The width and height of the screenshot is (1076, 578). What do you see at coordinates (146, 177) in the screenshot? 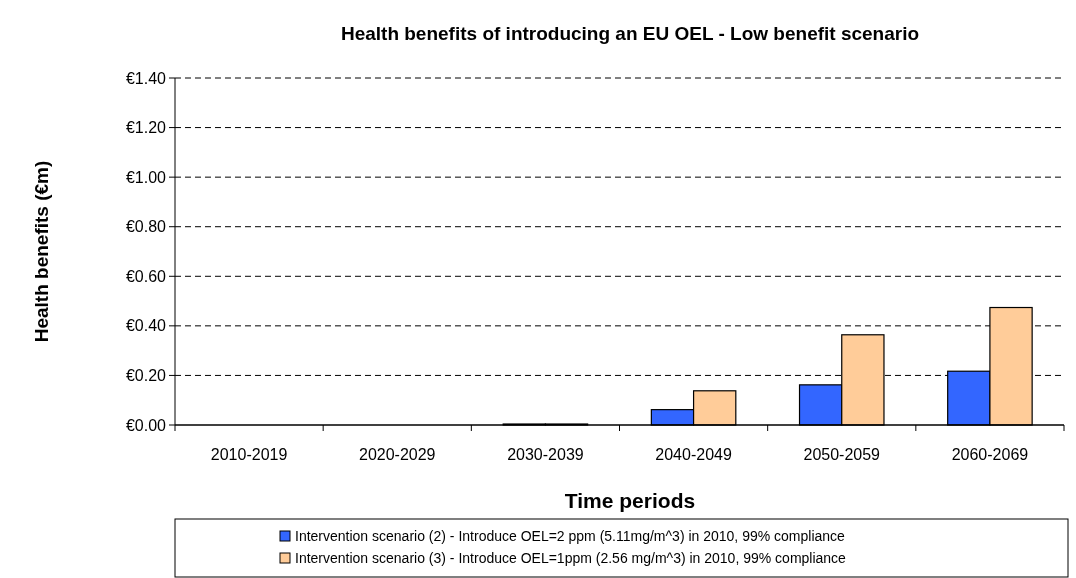
I see `y-tick-label: €1.00` at bounding box center [146, 177].